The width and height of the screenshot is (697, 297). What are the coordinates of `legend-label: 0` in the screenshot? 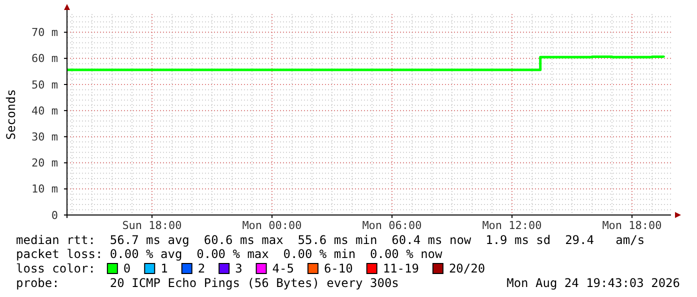 It's located at (127, 269).